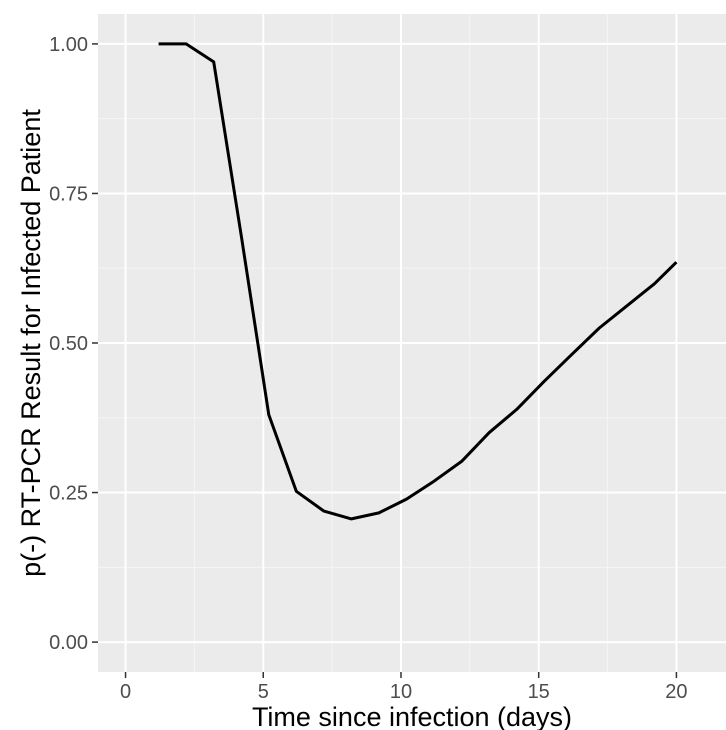  I want to click on x-axis: 0 5 10 15 20, so click(404, 687).